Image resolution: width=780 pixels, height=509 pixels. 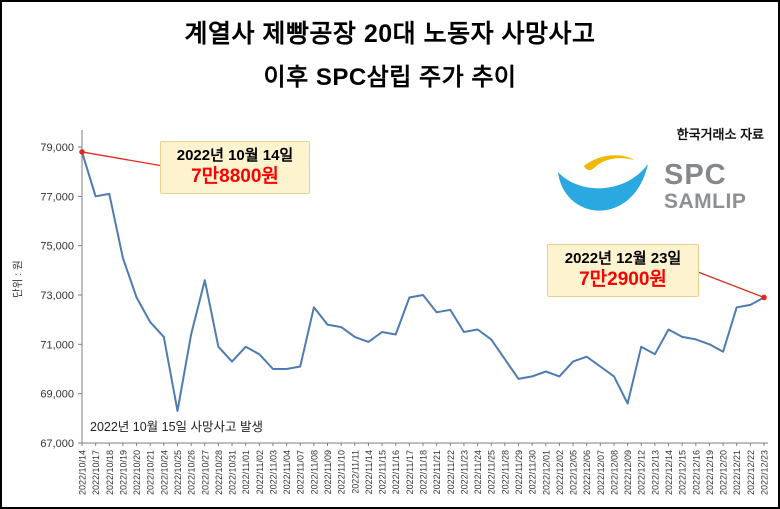 What do you see at coordinates (614, 472) in the screenshot?
I see `x-tick-label: 2022/12/08` at bounding box center [614, 472].